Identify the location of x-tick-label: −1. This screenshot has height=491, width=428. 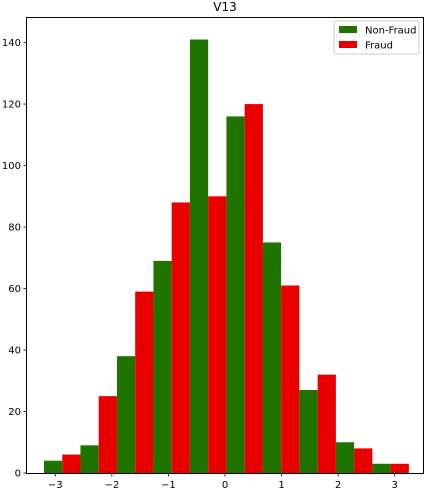
(168, 485).